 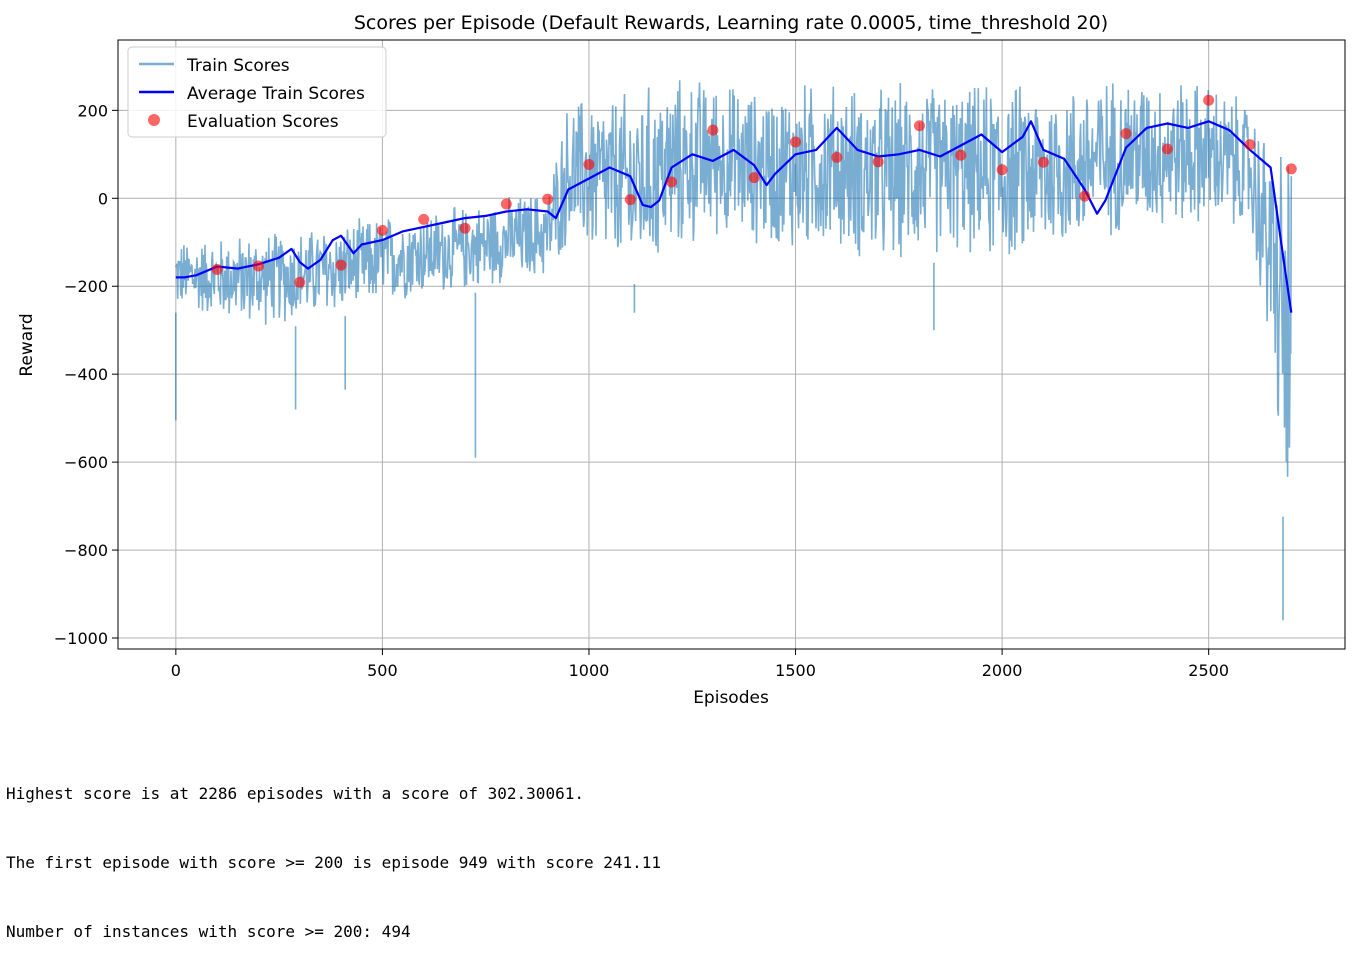 I want to click on y-tick-label: 0, so click(x=103, y=198).